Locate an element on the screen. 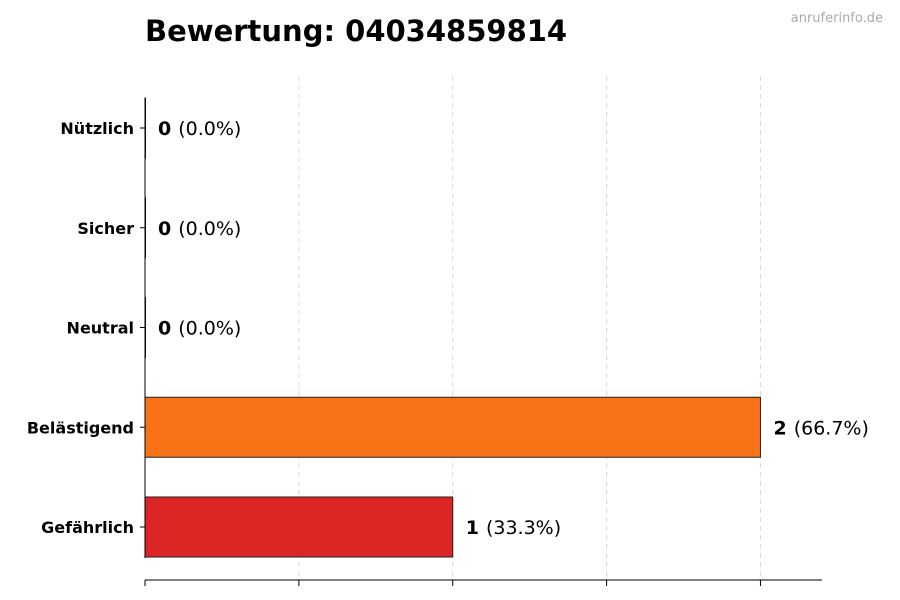 The image size is (900, 600). category-label: Belästigend is located at coordinates (80, 427).